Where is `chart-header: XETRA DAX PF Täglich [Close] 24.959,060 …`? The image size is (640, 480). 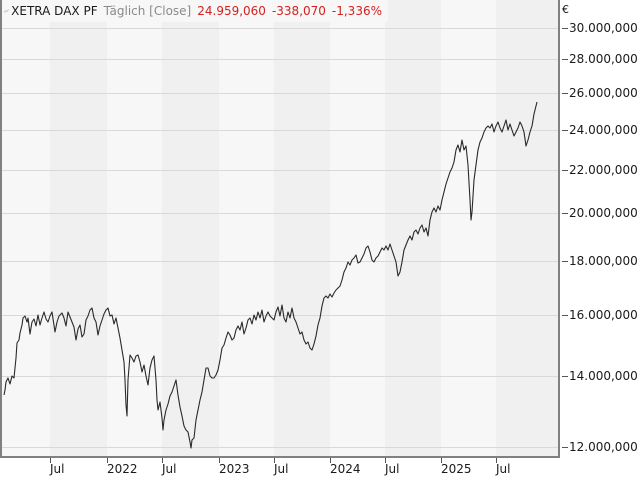
chart-header: XETRA DAX PF Täglich [Close] 24.959,060 … is located at coordinates (195, 11).